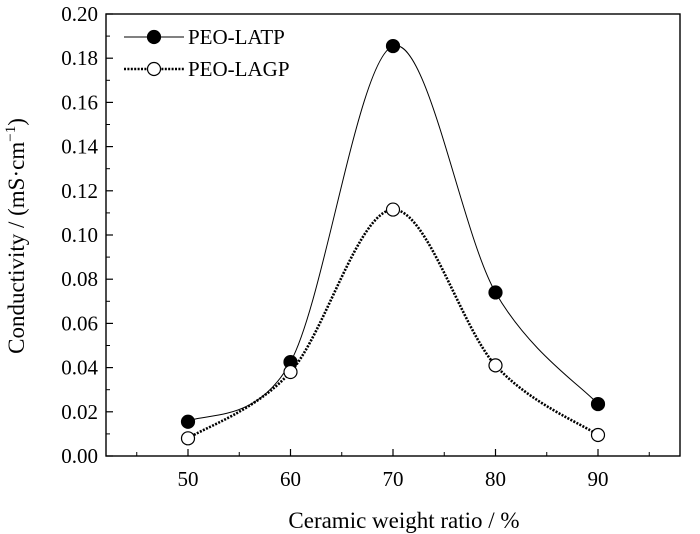  Describe the element at coordinates (154, 37) in the screenshot. I see `legend-marker-latp` at that location.